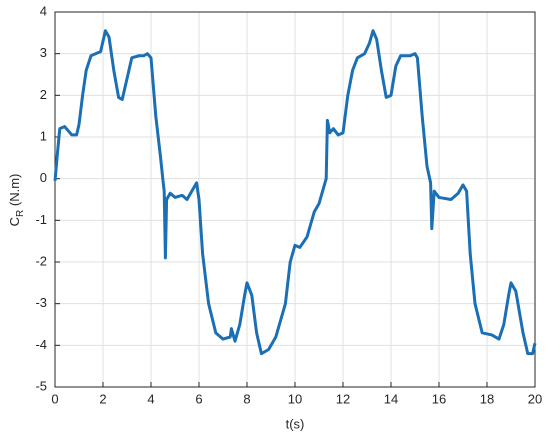 Image resolution: width=550 pixels, height=441 pixels. What do you see at coordinates (246, 398) in the screenshot?
I see `x-tick-label: 8` at bounding box center [246, 398].